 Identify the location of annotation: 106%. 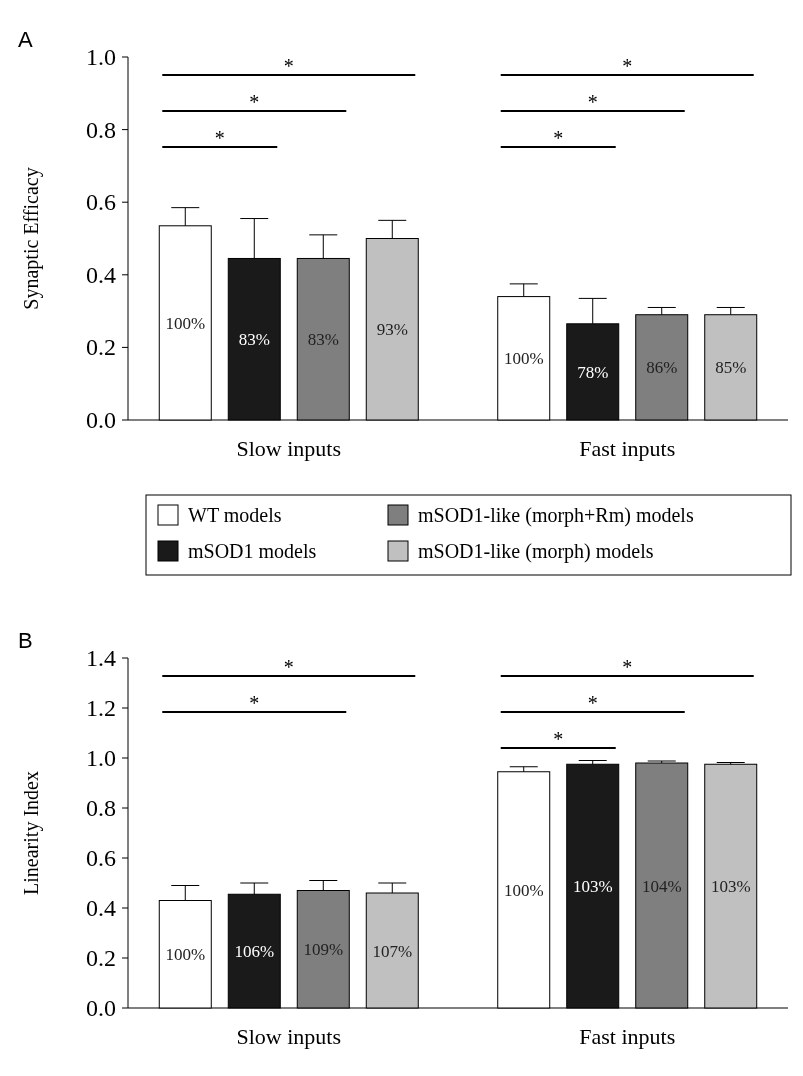
(254, 952).